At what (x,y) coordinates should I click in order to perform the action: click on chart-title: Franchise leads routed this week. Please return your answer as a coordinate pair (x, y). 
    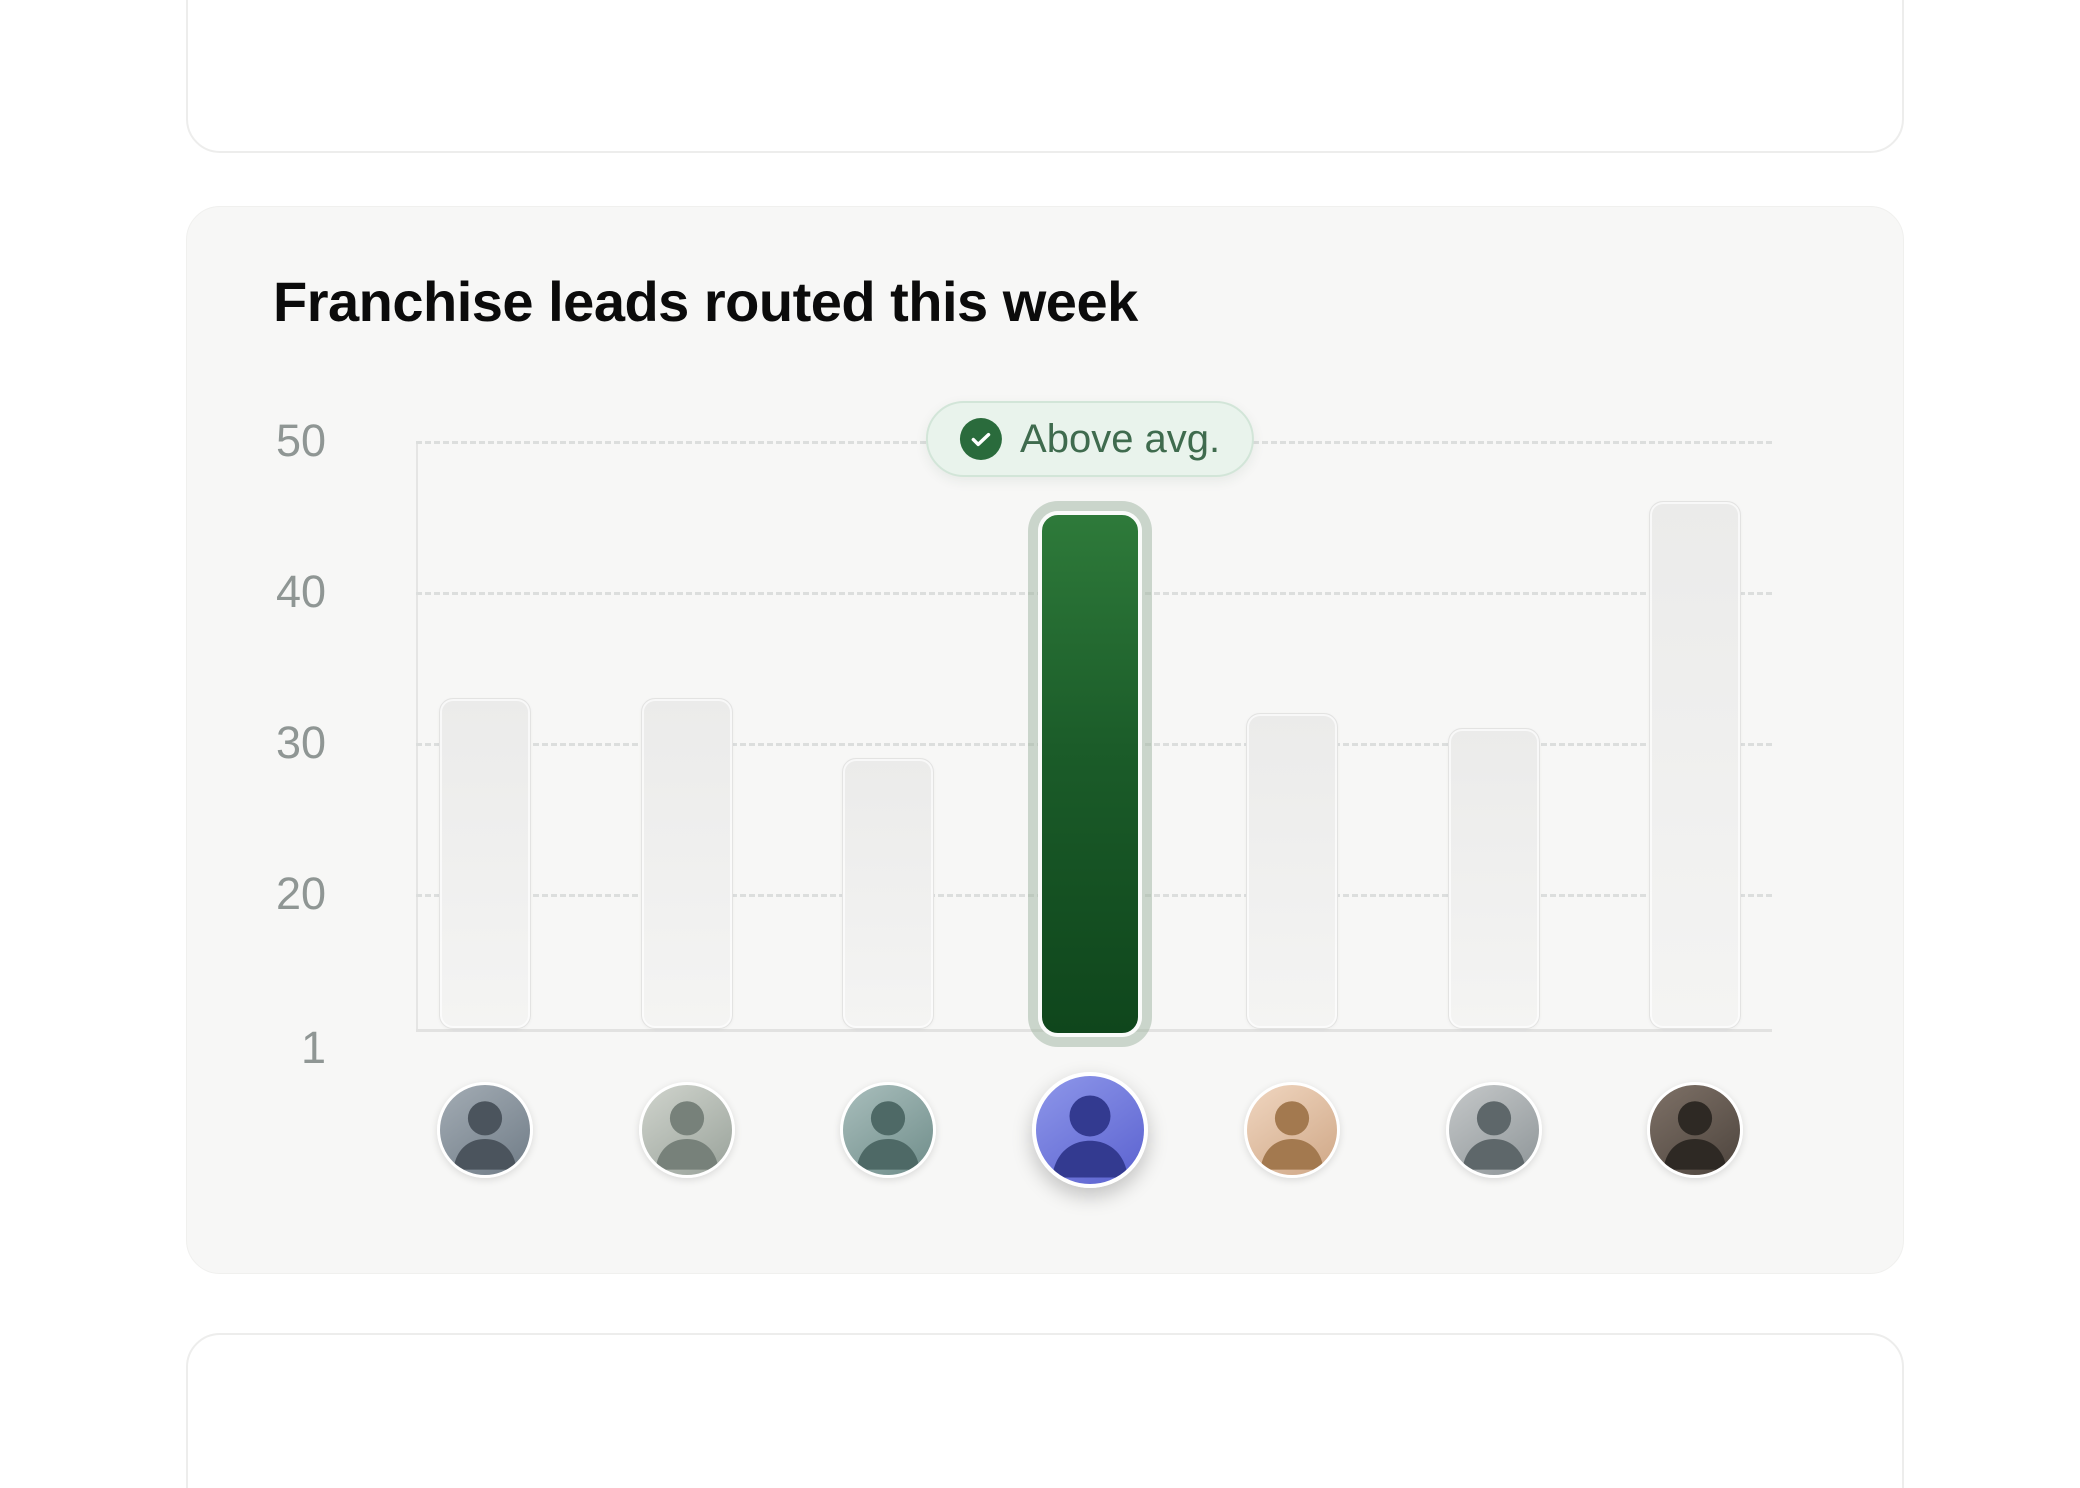
    Looking at the image, I should click on (705, 301).